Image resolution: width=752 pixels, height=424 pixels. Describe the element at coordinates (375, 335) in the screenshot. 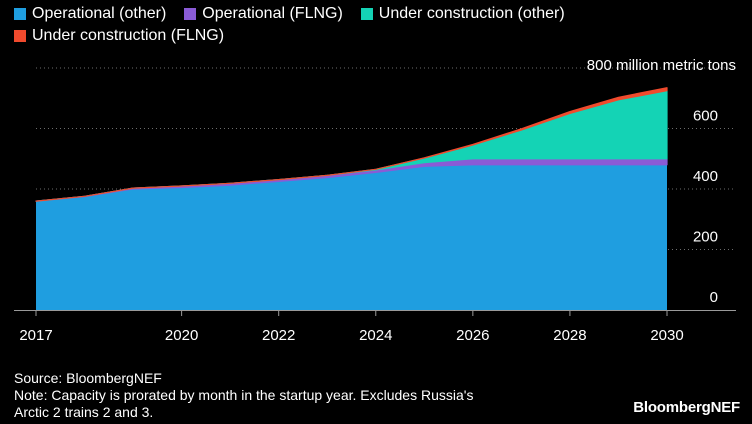

I see `x-tick-label-2024: 2024` at that location.